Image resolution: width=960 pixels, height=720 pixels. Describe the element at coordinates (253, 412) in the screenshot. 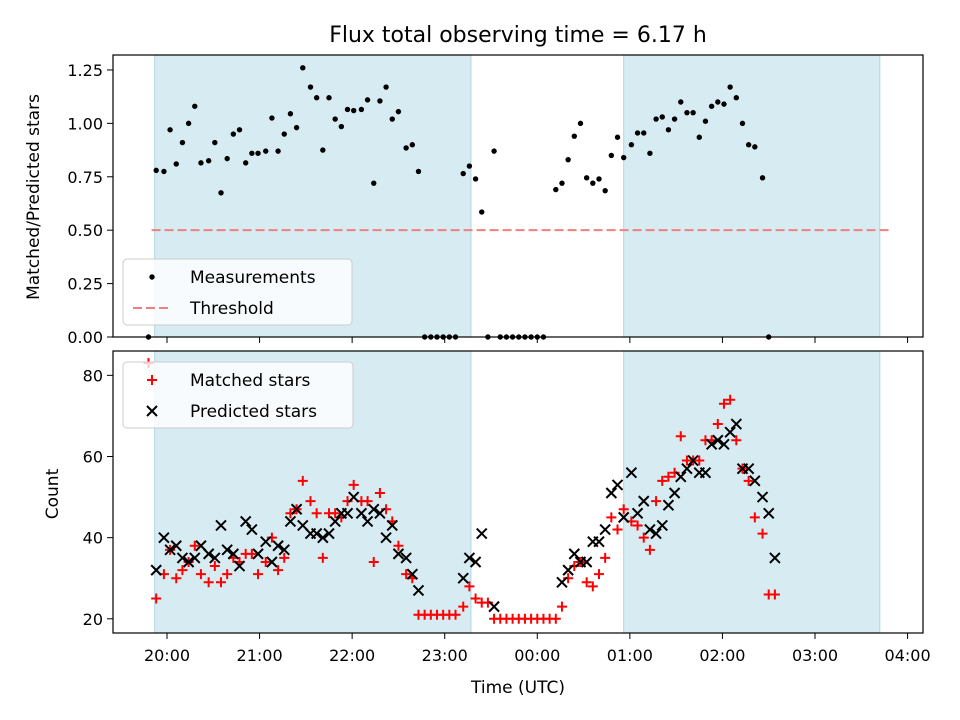

I see `legend-label: Predicted stars` at that location.